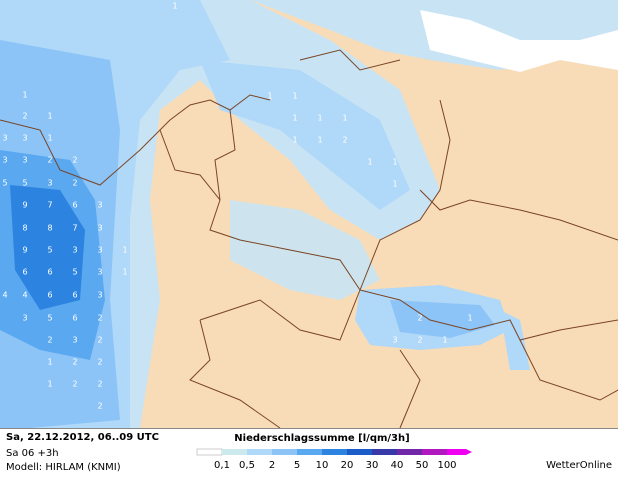 The image size is (618, 482). Describe the element at coordinates (222, 465) in the screenshot. I see `legend-label: 0,1` at that location.